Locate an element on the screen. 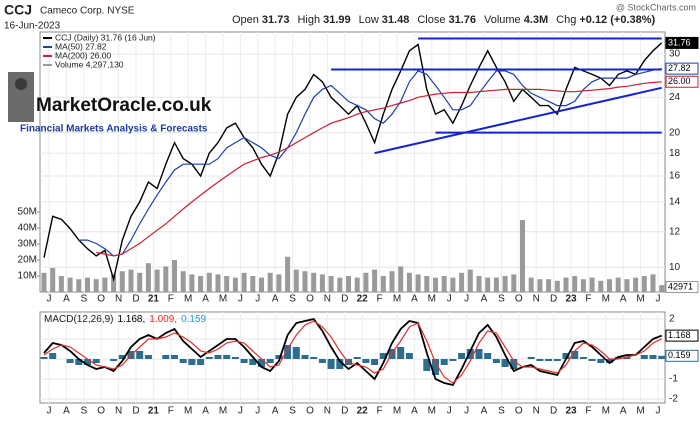 This screenshot has height=421, width=700. value-tag: 0.159 is located at coordinates (679, 355).